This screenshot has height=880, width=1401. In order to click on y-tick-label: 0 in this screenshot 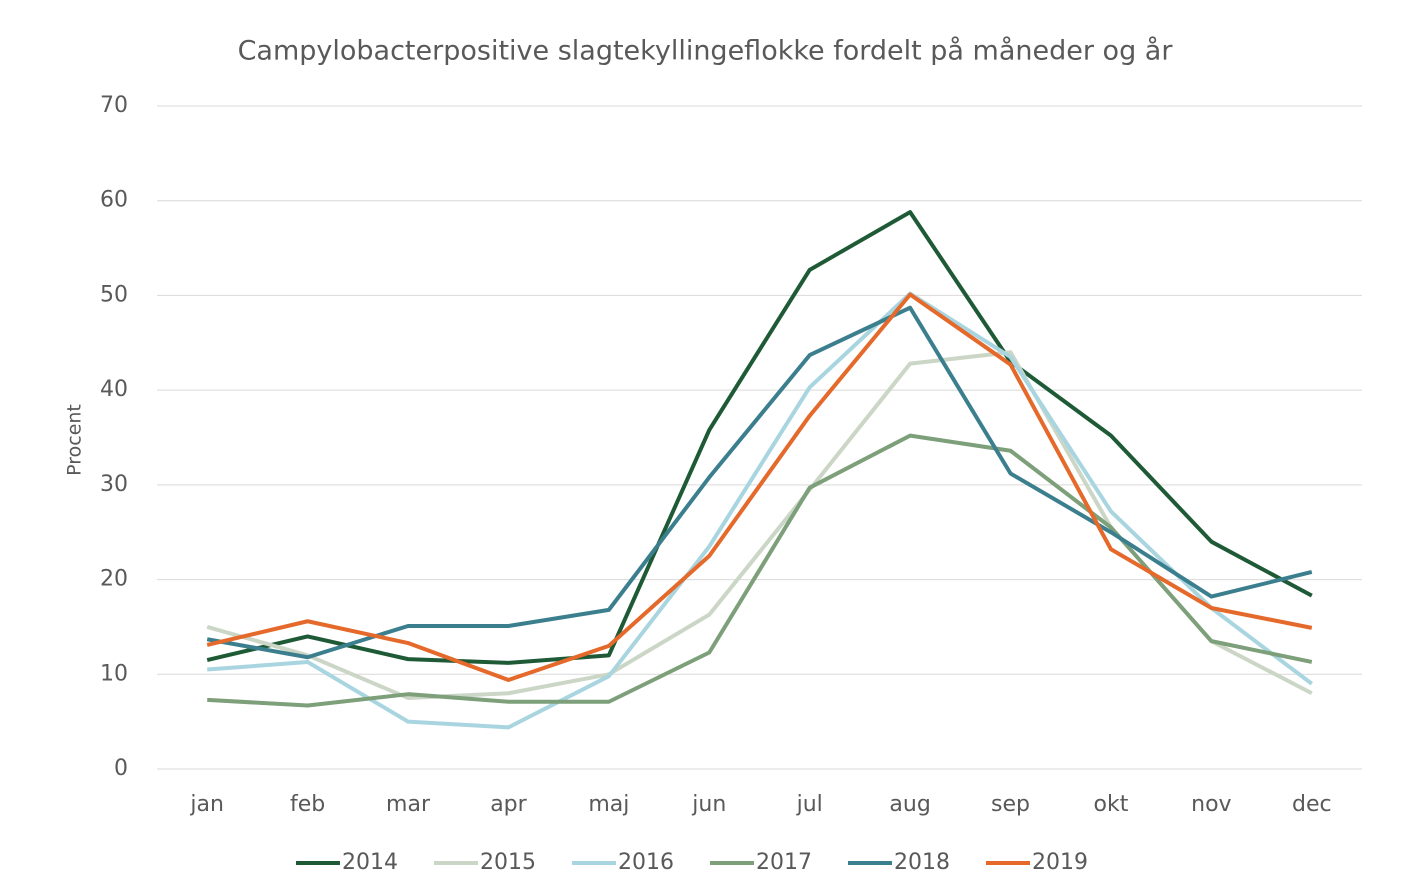, I will do `click(121, 768)`.